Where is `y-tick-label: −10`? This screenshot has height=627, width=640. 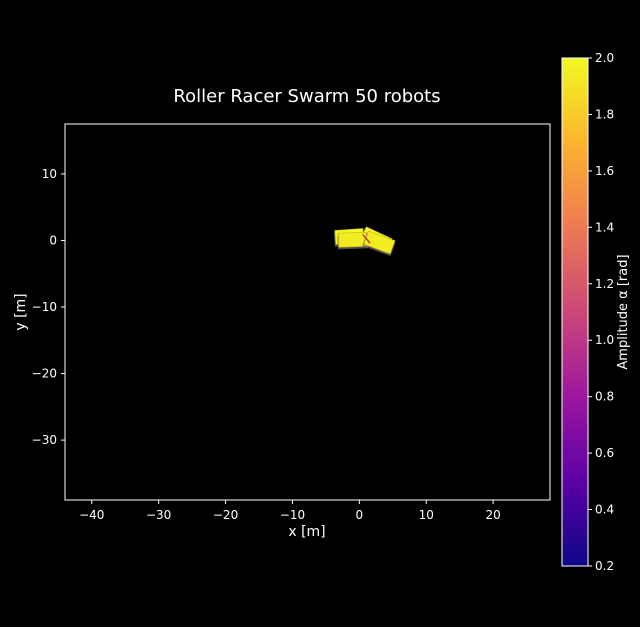 y-tick-label: −10 is located at coordinates (44, 307).